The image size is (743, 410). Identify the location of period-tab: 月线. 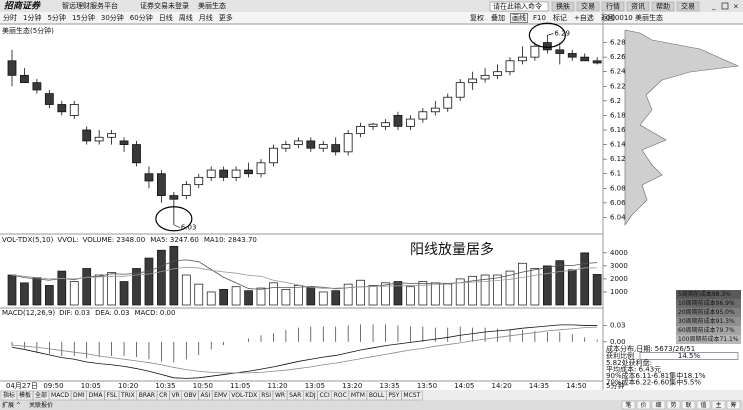
(206, 17).